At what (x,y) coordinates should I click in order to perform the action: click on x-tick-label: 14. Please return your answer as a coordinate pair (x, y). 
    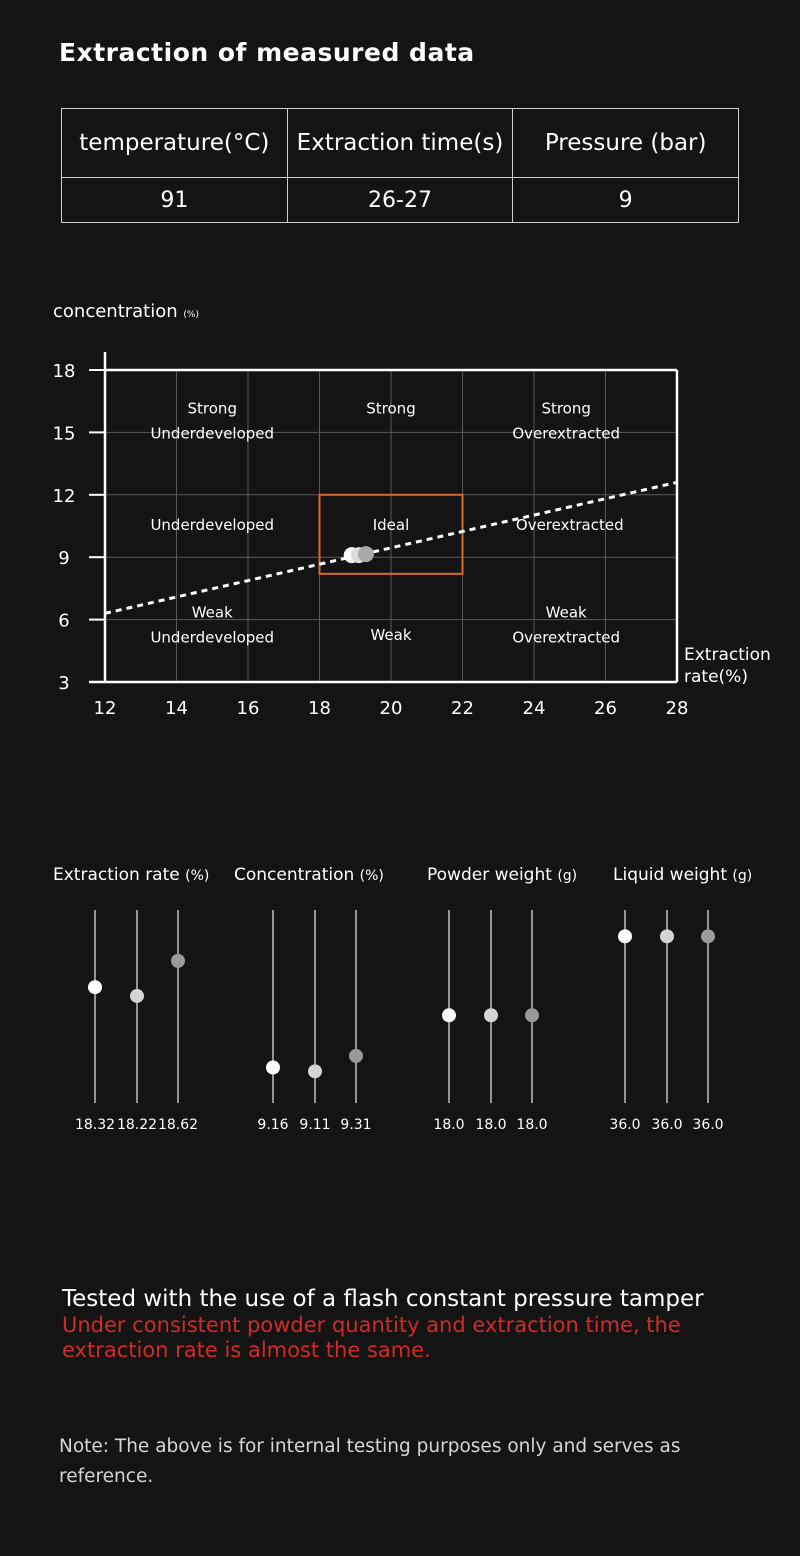
    Looking at the image, I should click on (176, 708).